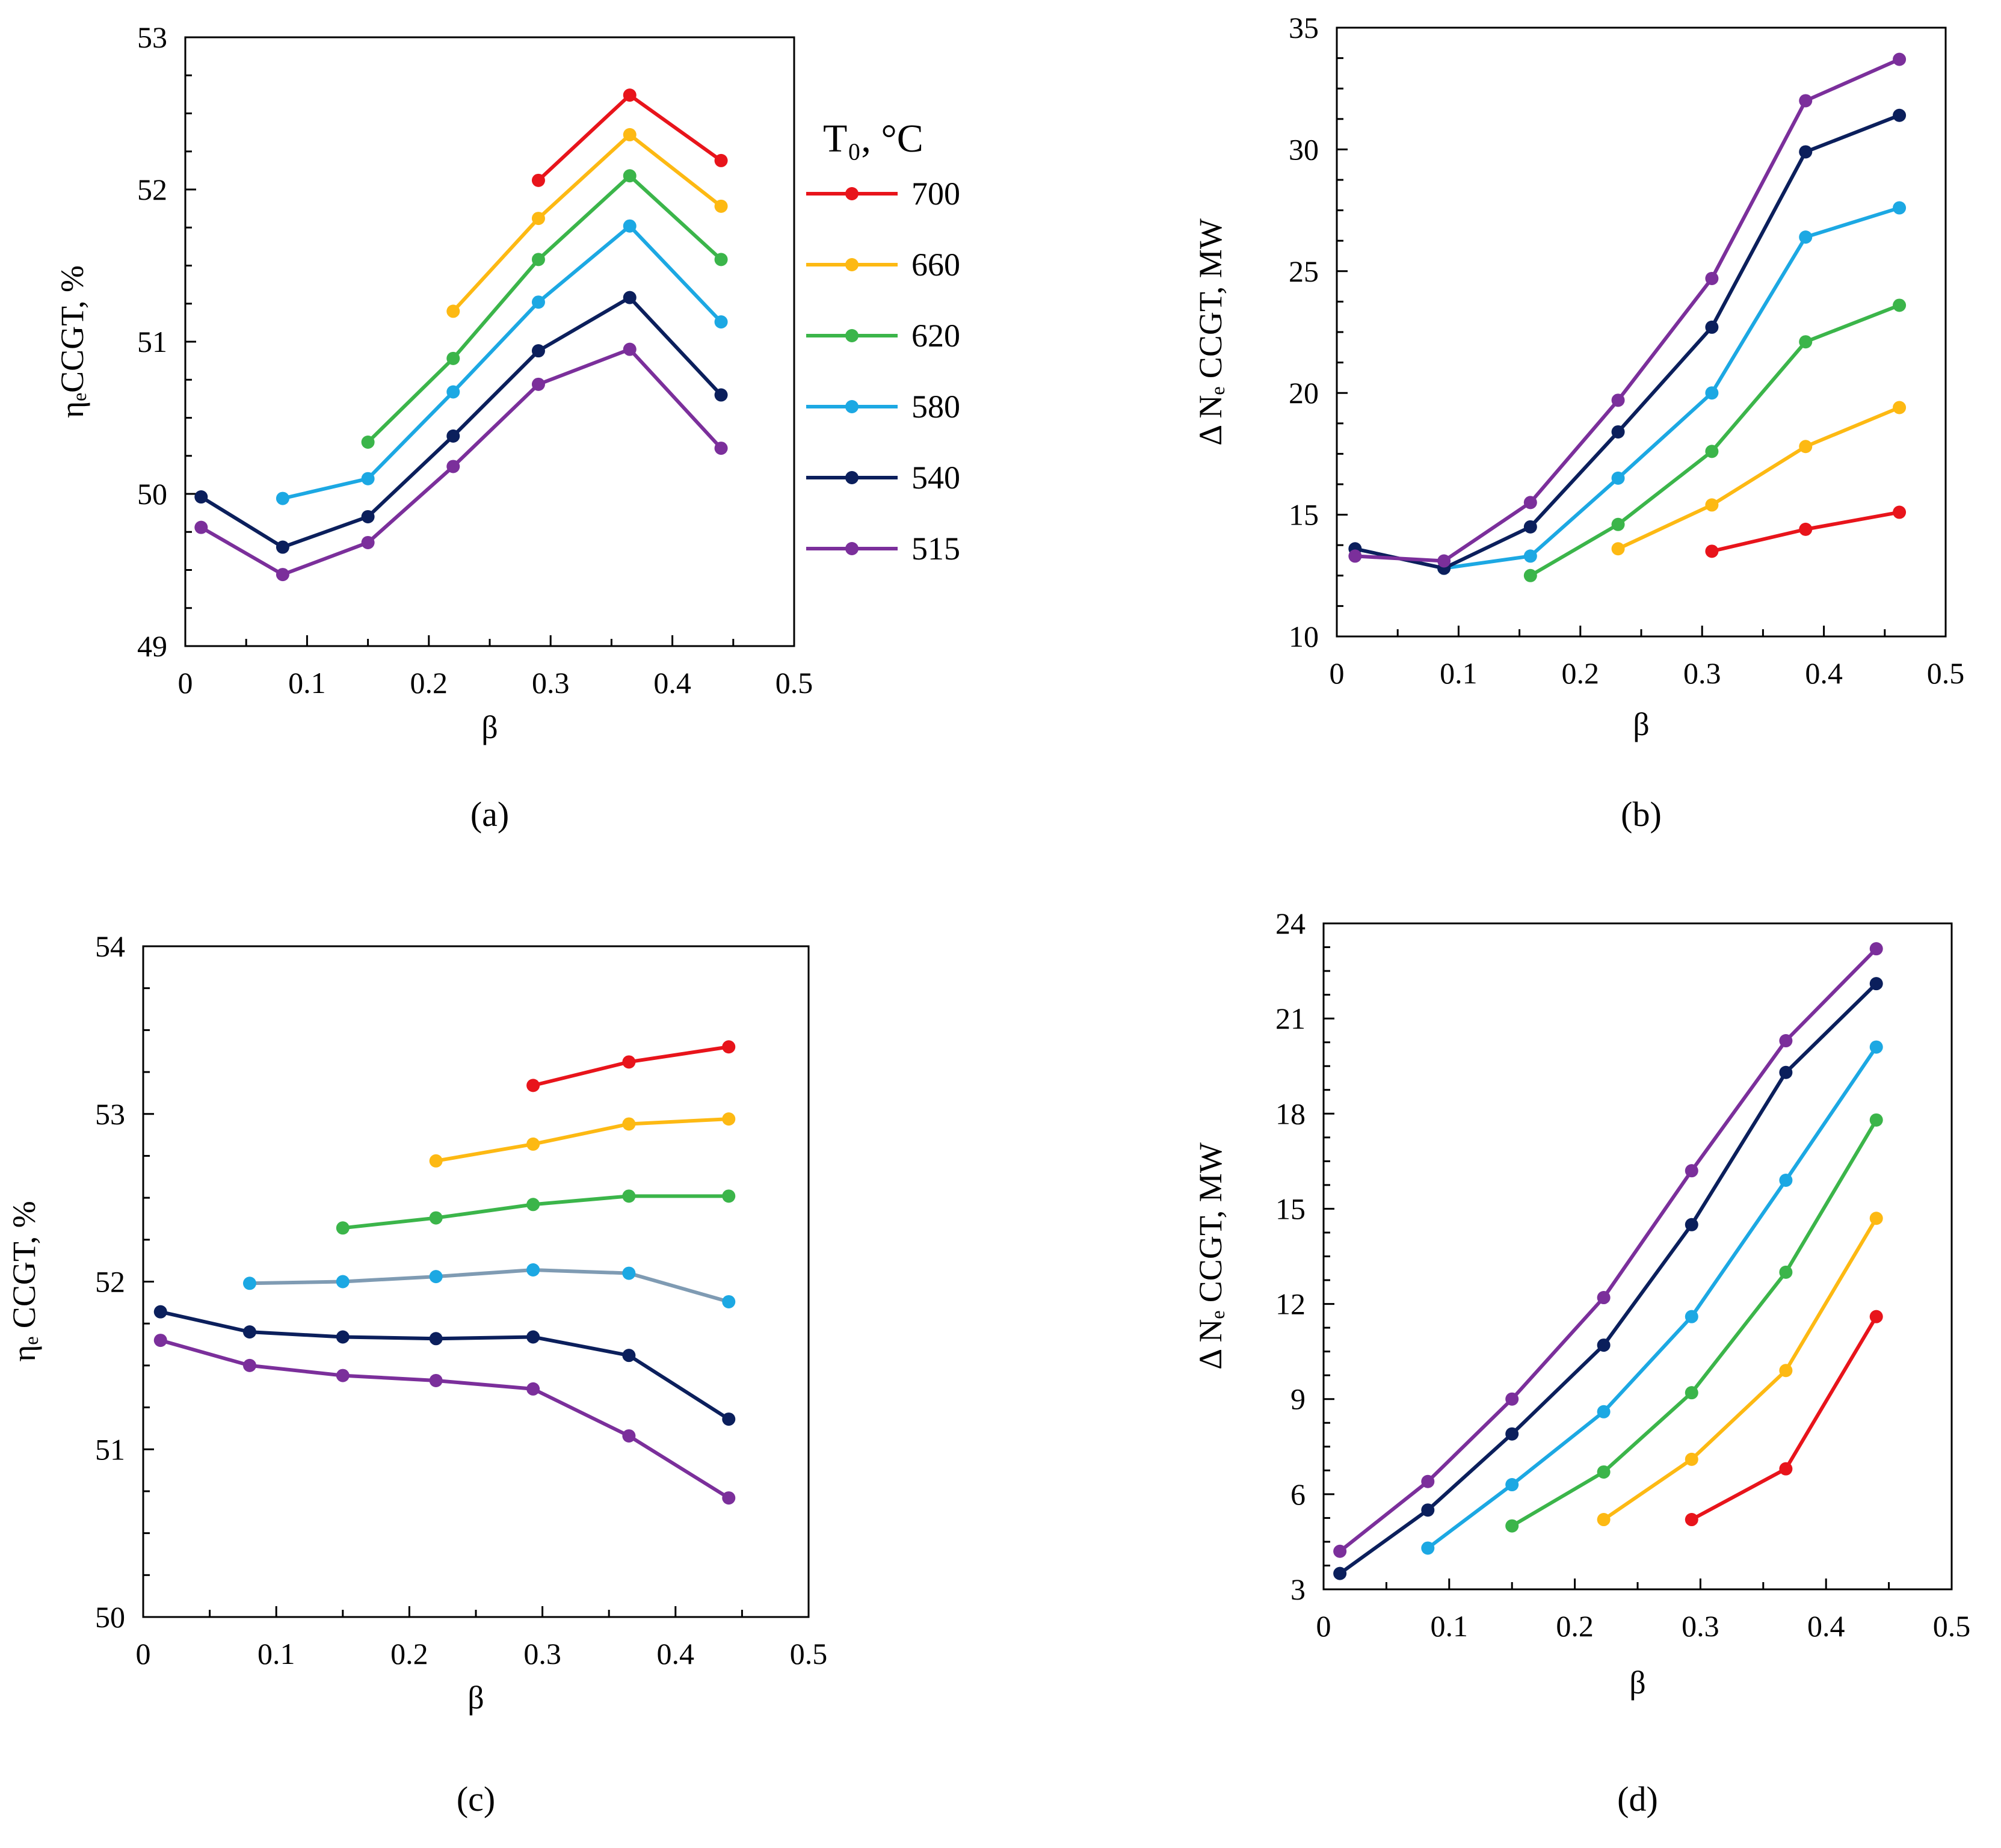 The image size is (2001, 1848). I want to click on legend-label: 540, so click(935, 478).